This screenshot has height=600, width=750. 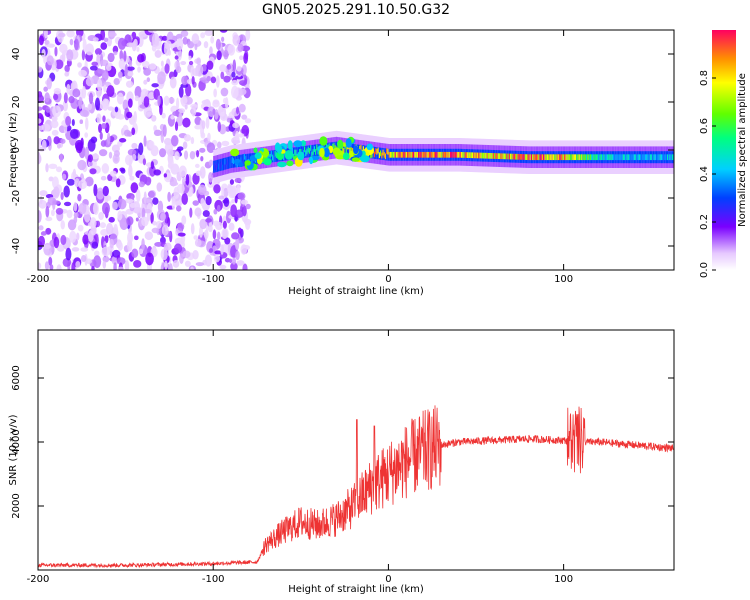 What do you see at coordinates (13, 449) in the screenshot?
I see `snr-y-label: SNR (10 * v/v)` at bounding box center [13, 449].